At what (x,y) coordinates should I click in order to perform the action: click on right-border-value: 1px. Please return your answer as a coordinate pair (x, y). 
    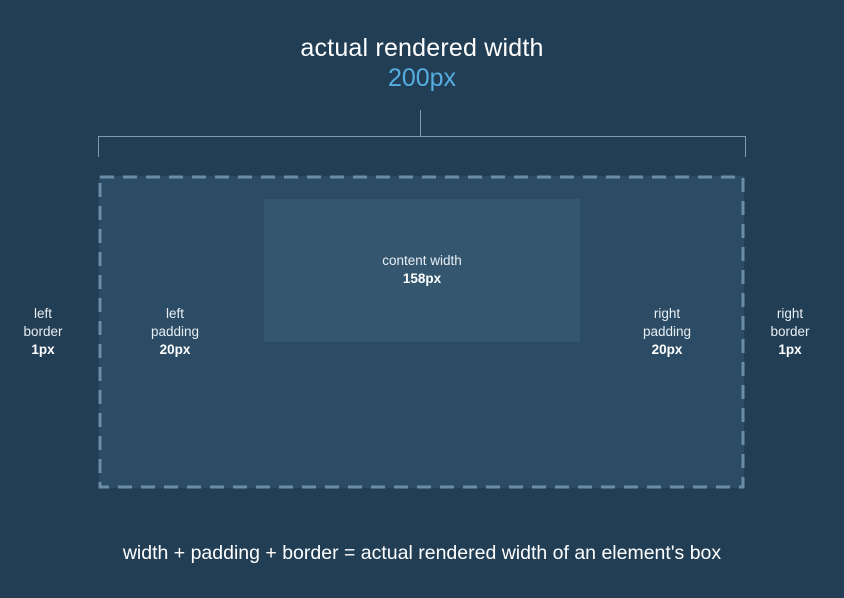
    Looking at the image, I should click on (790, 349).